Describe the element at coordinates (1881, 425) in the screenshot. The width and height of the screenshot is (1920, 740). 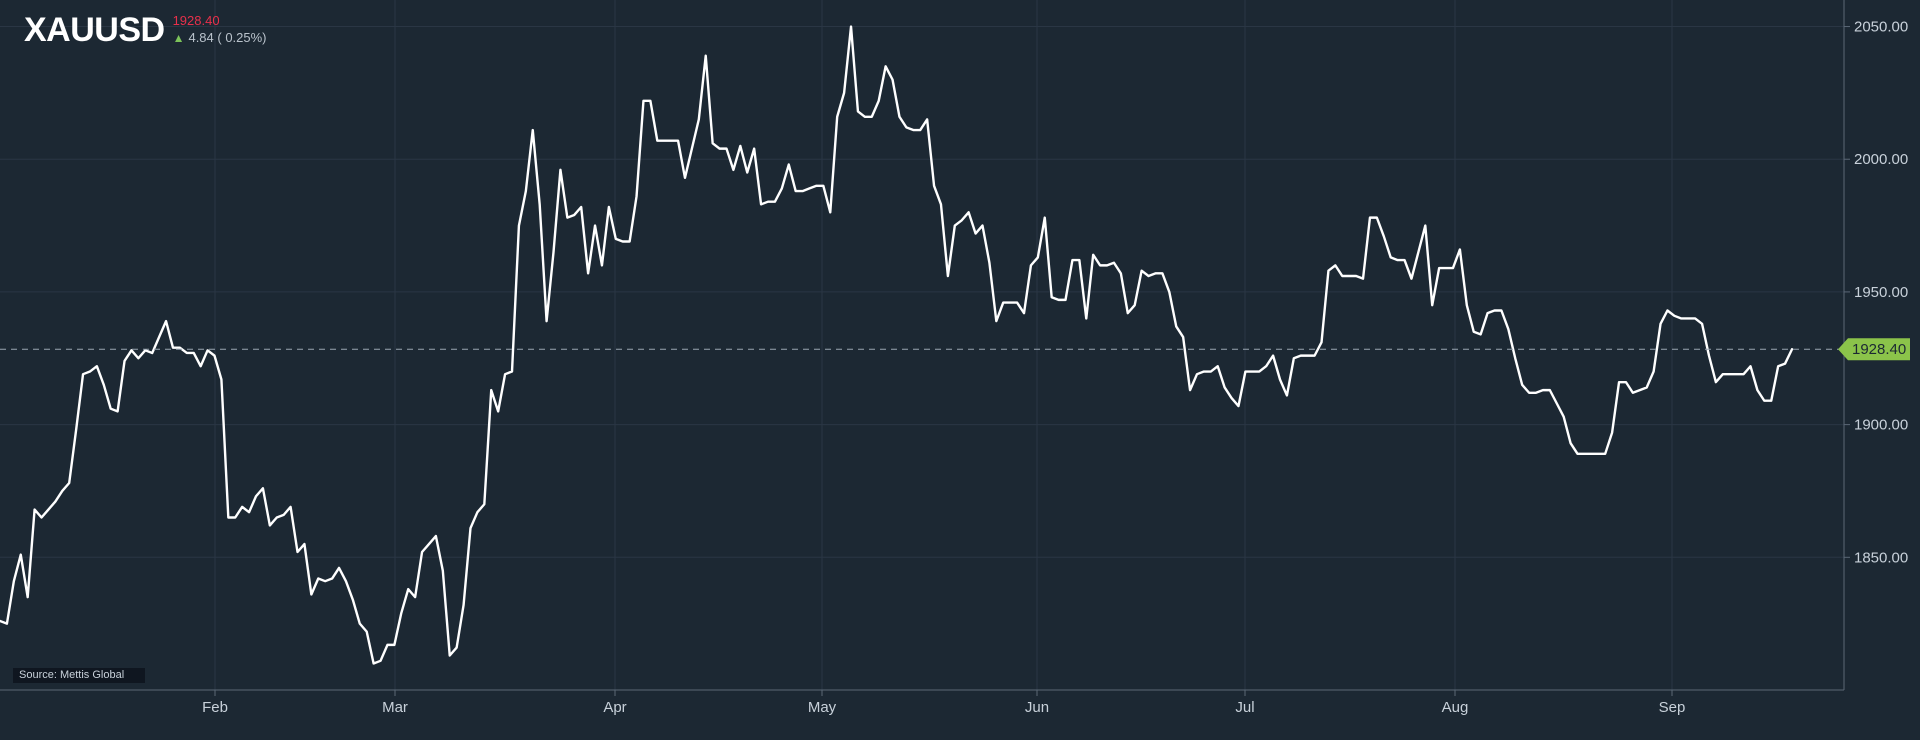
I see `y-tick-label: 1900.00` at that location.